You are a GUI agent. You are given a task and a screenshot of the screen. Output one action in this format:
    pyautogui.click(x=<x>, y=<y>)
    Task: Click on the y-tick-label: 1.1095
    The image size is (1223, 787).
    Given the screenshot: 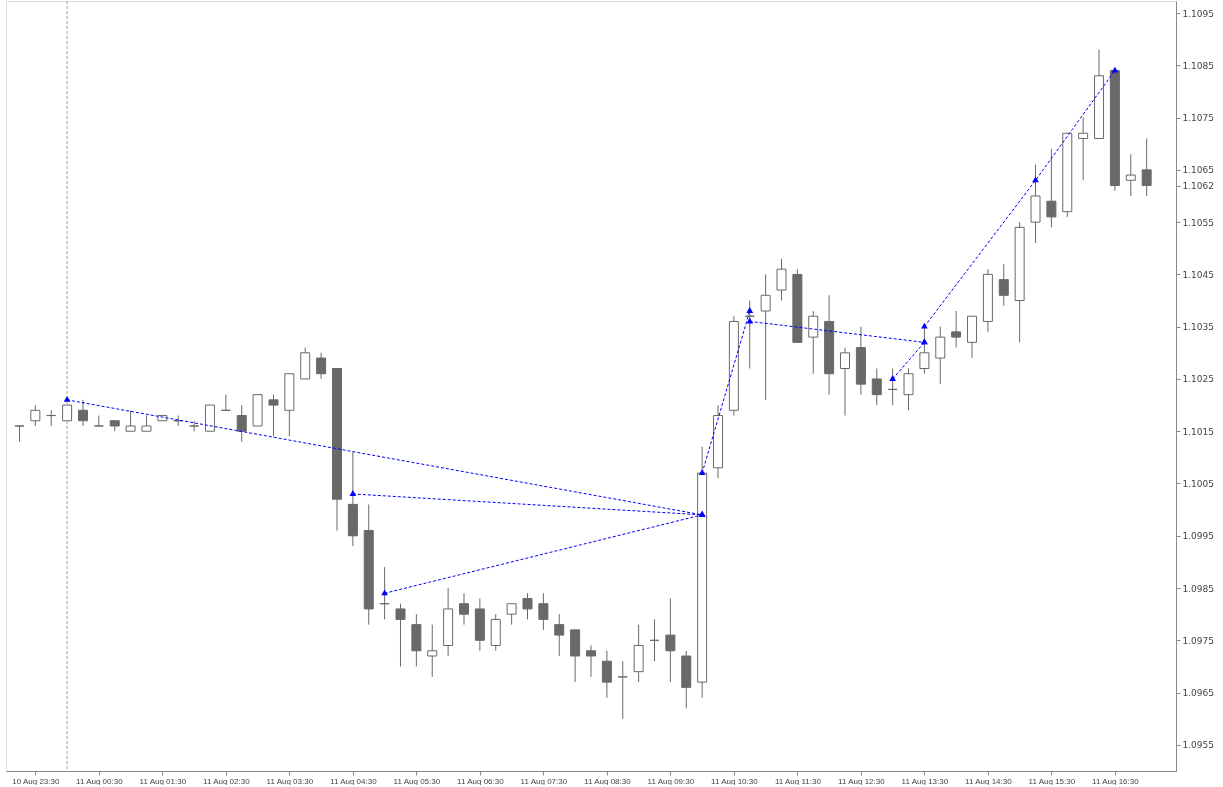 What is the action you would take?
    pyautogui.click(x=1198, y=13)
    